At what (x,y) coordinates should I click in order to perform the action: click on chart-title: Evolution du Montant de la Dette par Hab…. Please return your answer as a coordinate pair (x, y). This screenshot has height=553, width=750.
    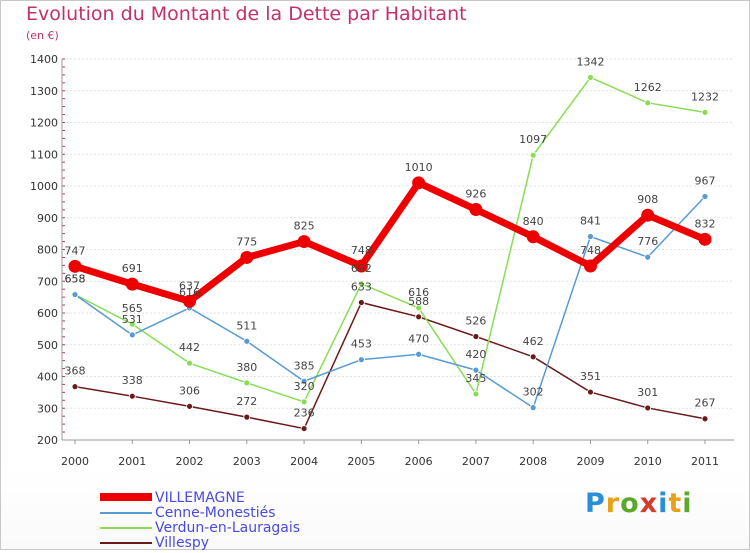
    Looking at the image, I should click on (246, 14).